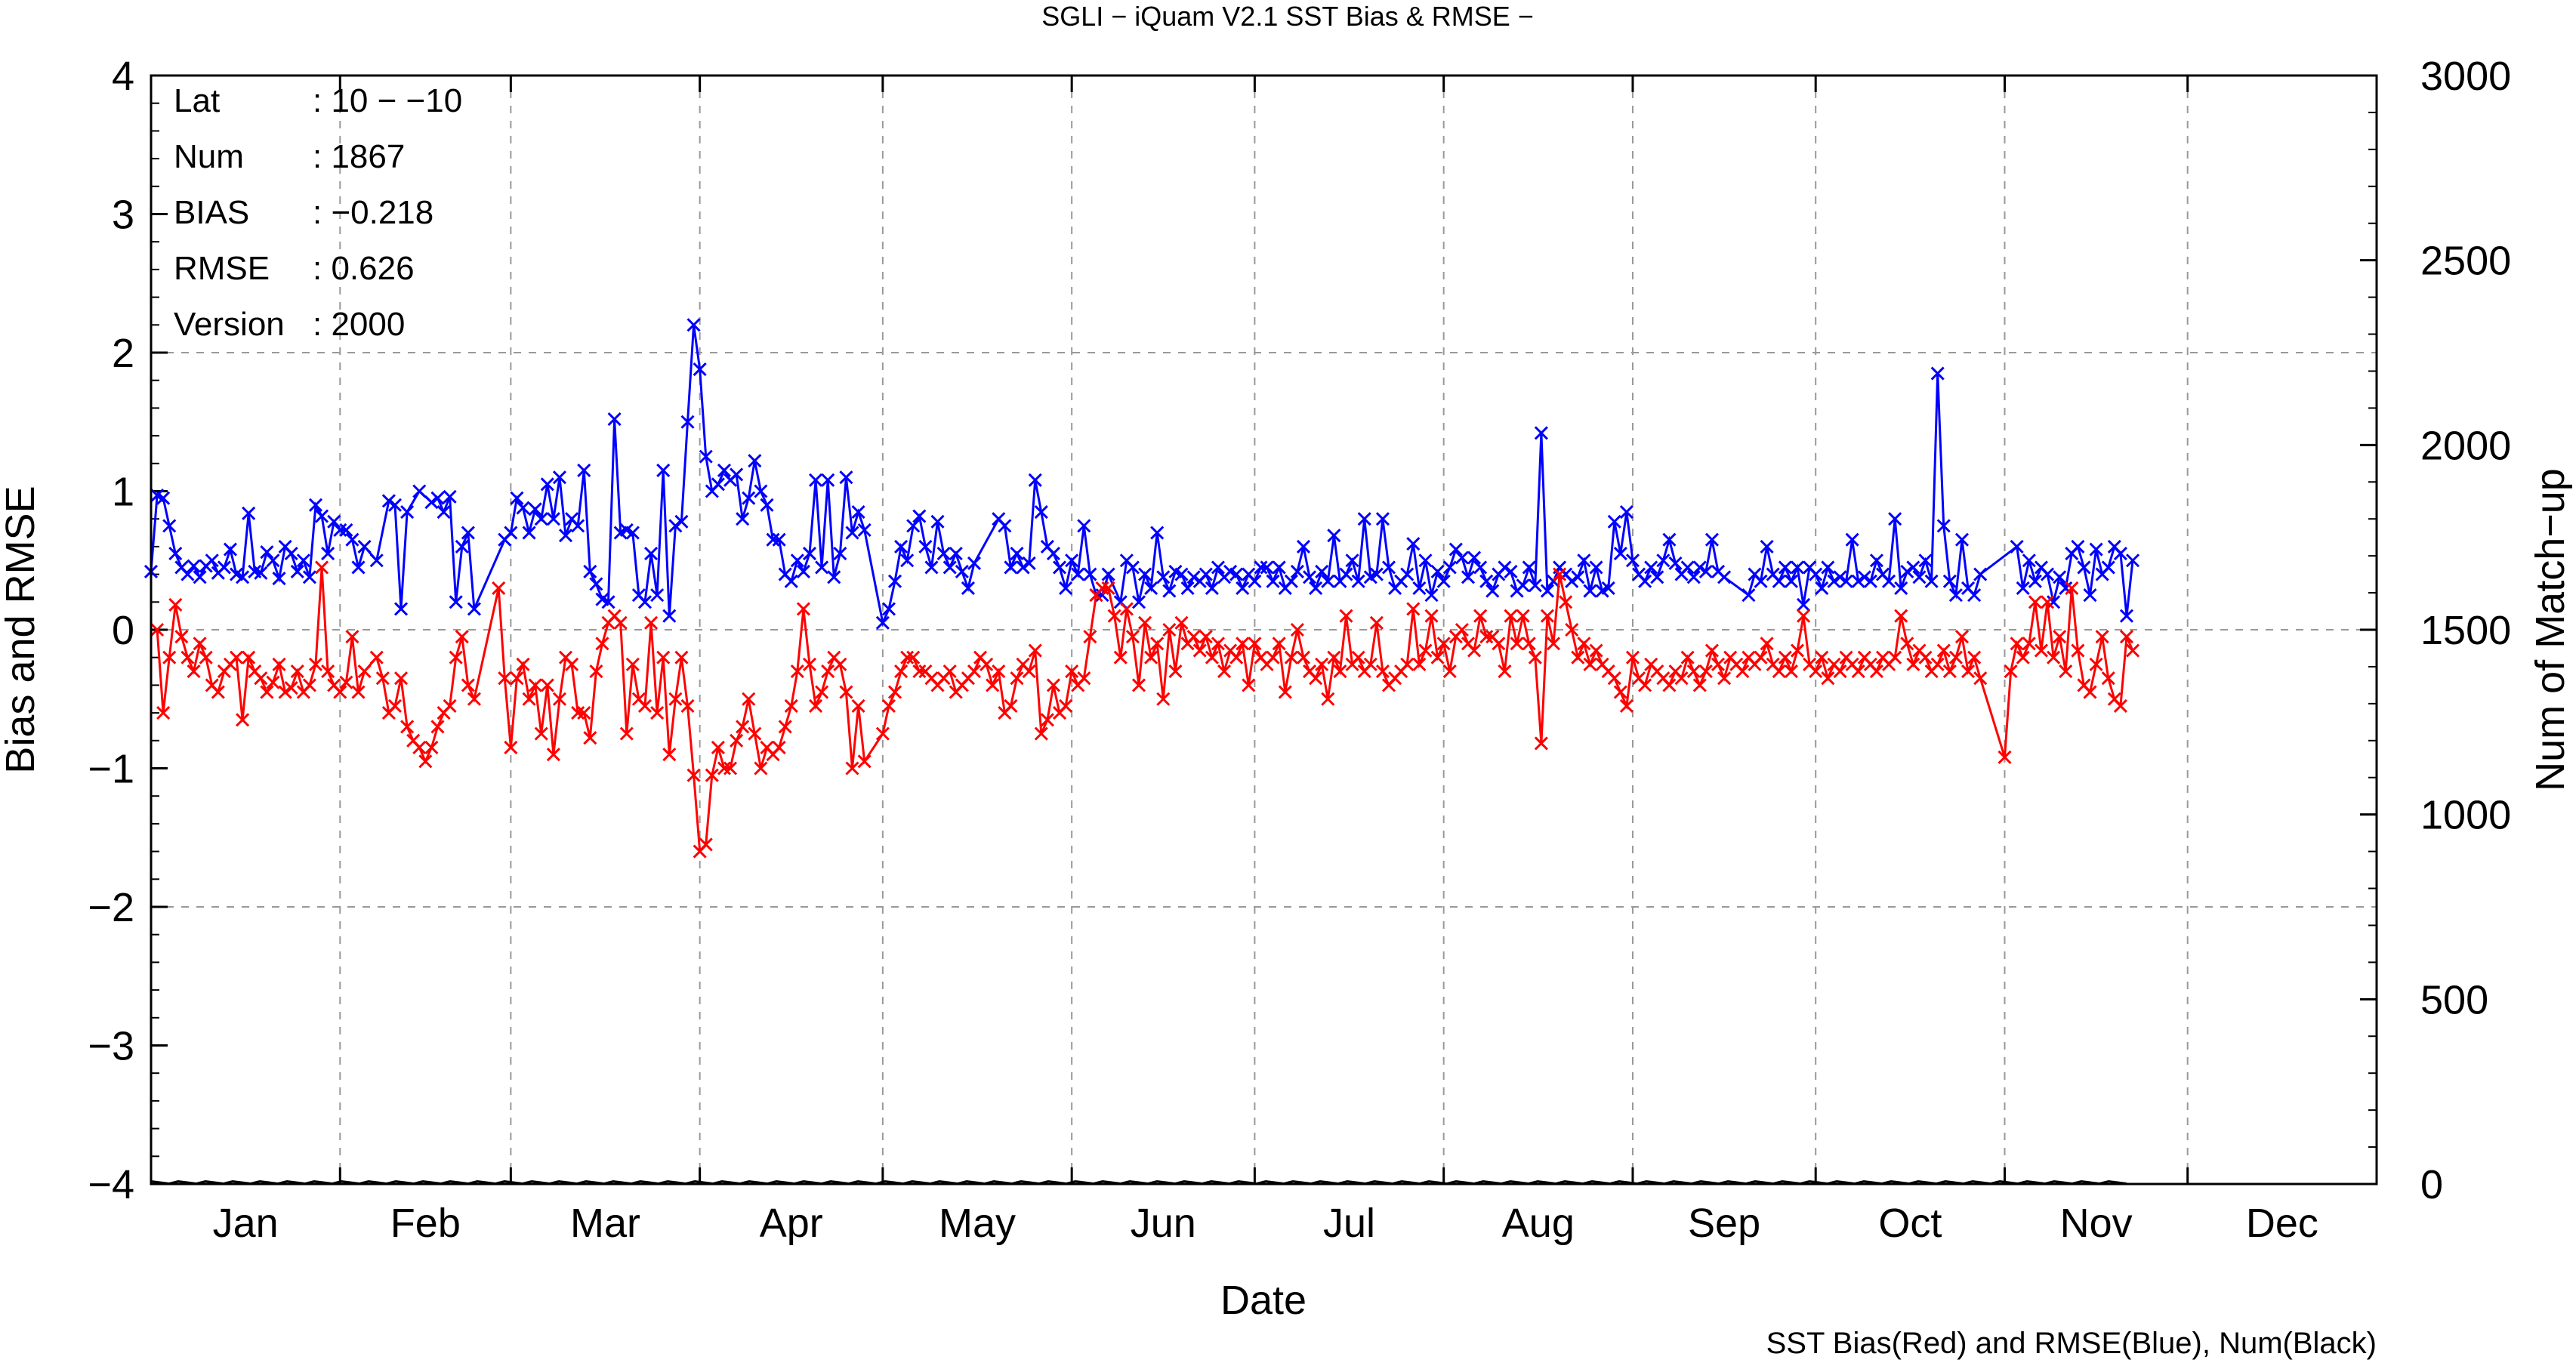 This screenshot has height=1369, width=2576. Describe the element at coordinates (1910, 1223) in the screenshot. I see `x-tick-label: Oct` at that location.